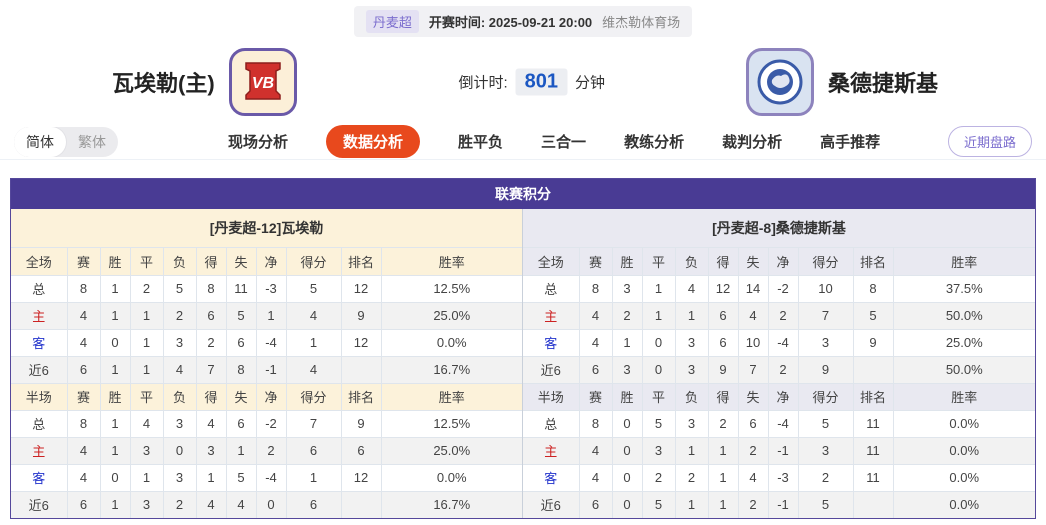  I want to click on row-label-total: 总, so click(39, 288).